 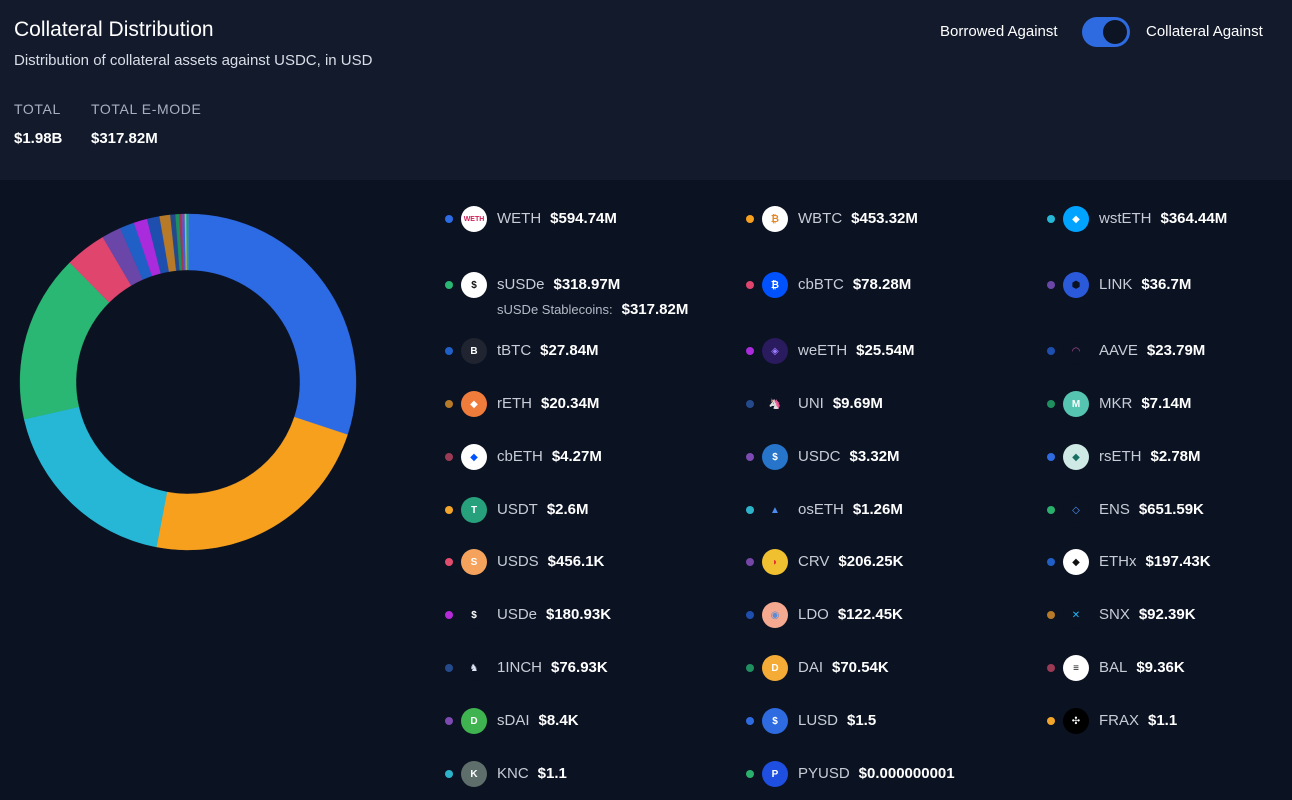 What do you see at coordinates (1076, 615) in the screenshot?
I see `snx-token-icon: ✕` at bounding box center [1076, 615].